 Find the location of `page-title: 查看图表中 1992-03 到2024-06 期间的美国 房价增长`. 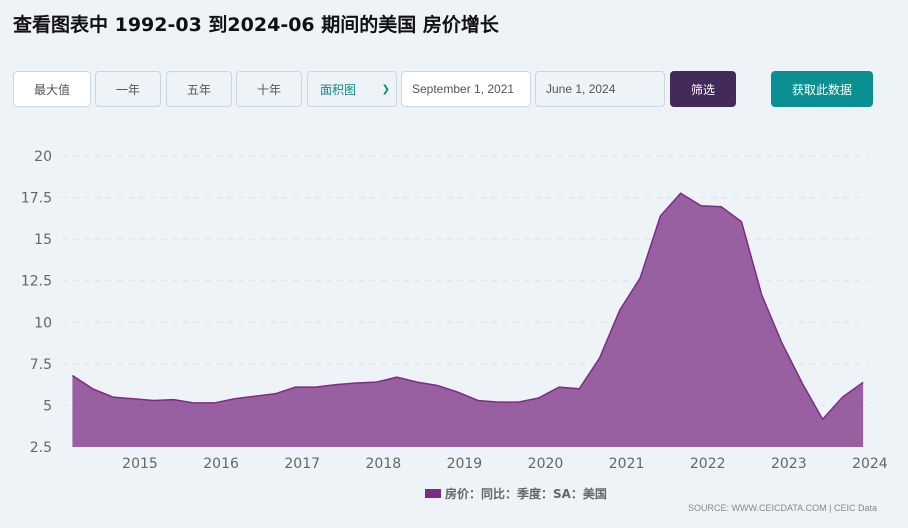

page-title: 查看图表中 1992-03 到2024-06 期间的美国 房价增长 is located at coordinates (256, 25).